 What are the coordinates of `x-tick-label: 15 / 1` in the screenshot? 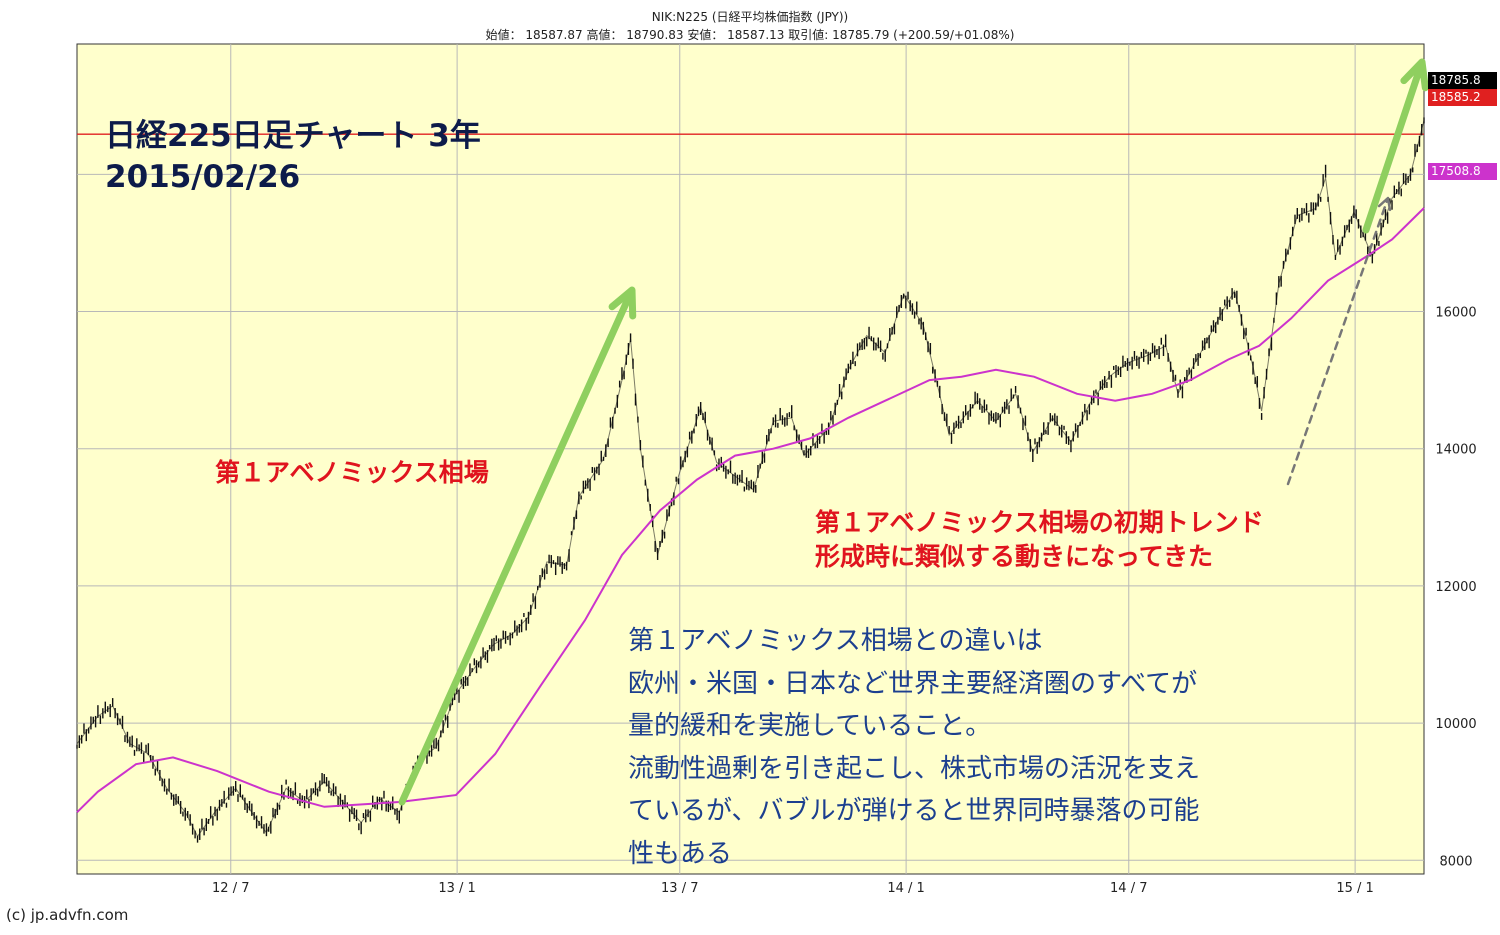 It's located at (1354, 888).